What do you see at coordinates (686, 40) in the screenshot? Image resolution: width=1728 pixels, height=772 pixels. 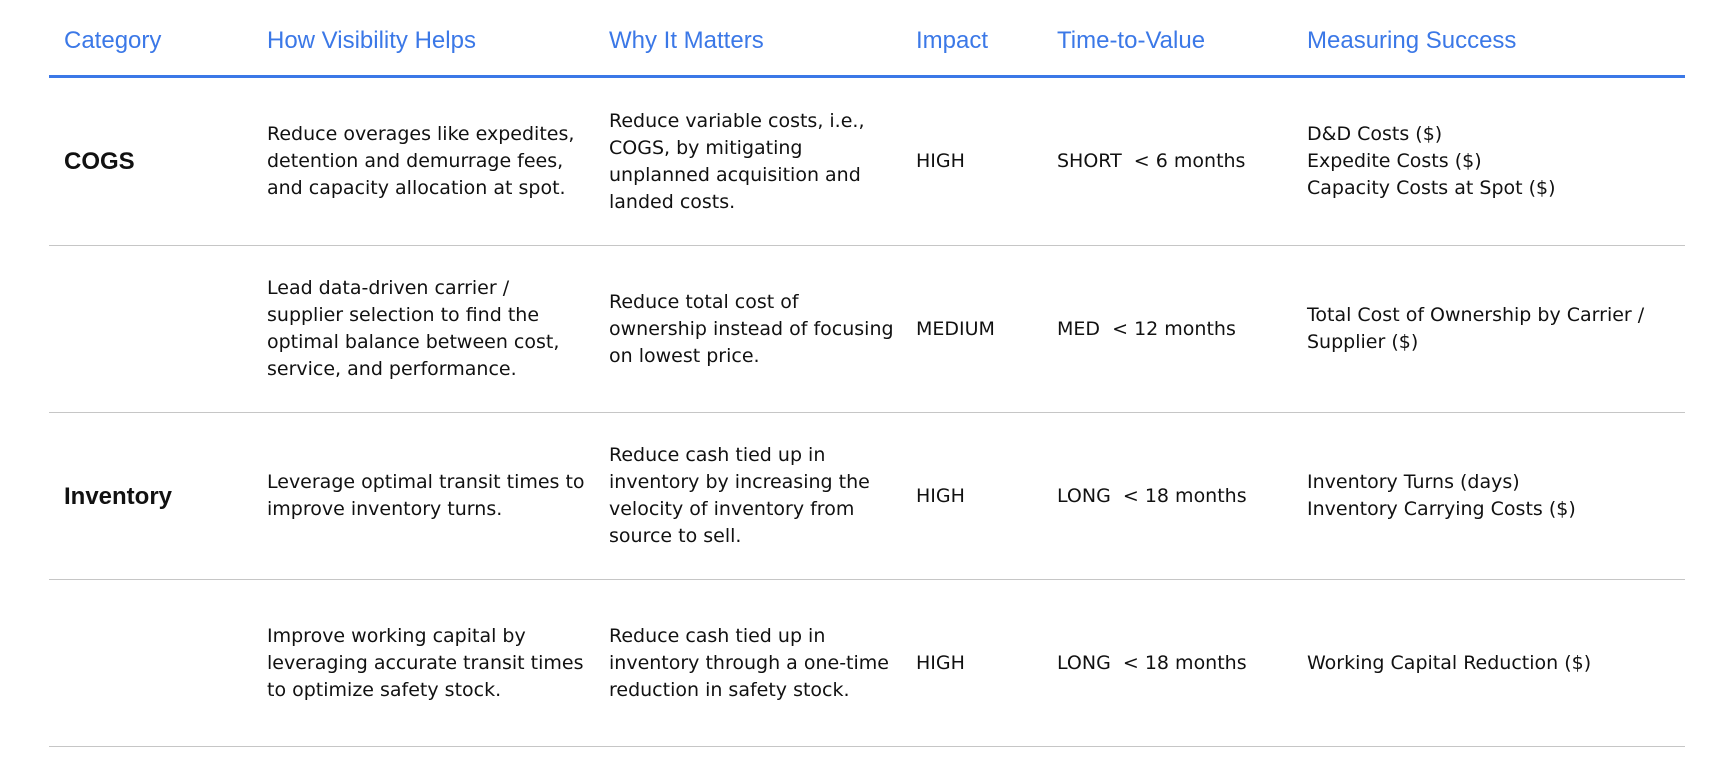 I see `header-why-it-matters: Why It Matters` at bounding box center [686, 40].